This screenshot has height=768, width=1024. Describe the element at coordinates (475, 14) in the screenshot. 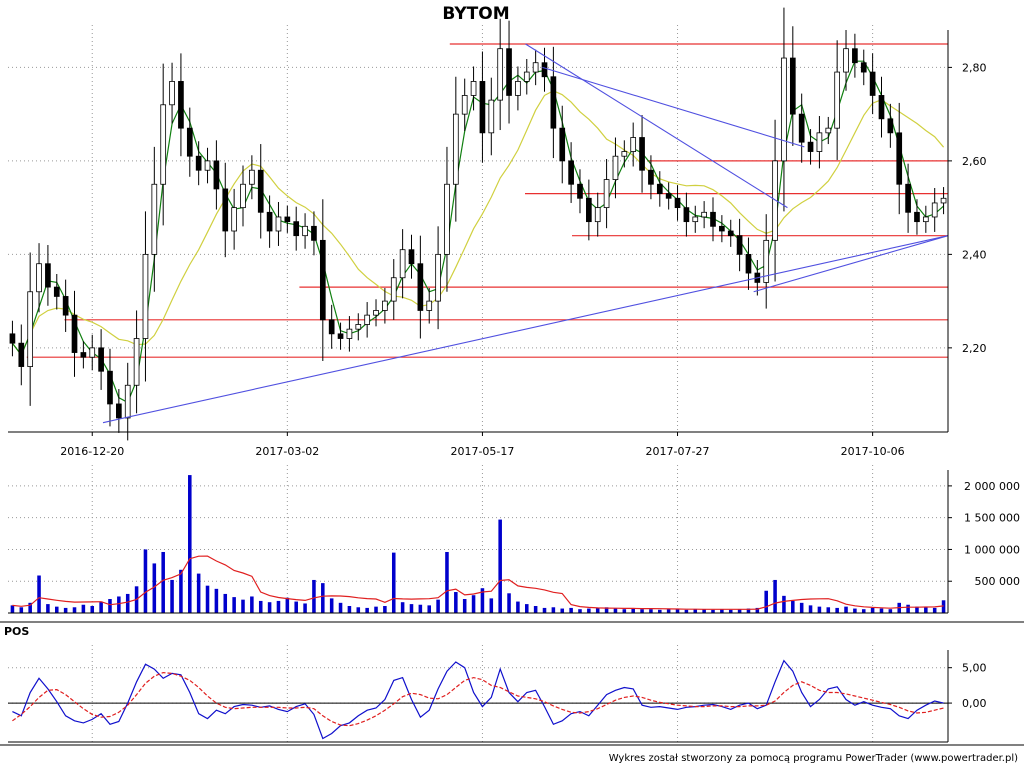

I see `chart-title: BYTOM` at that location.